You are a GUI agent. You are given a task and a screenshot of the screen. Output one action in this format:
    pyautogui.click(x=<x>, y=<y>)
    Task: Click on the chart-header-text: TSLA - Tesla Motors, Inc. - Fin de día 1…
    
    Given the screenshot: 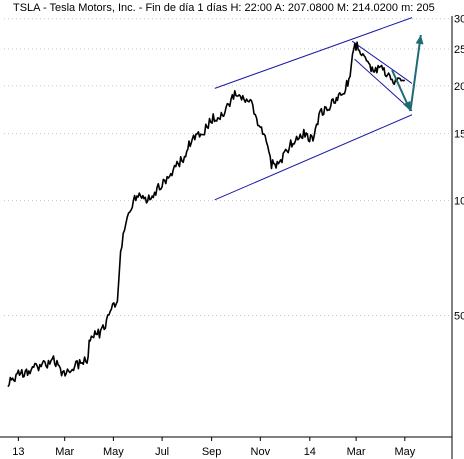 What is the action you would take?
    pyautogui.click(x=224, y=8)
    